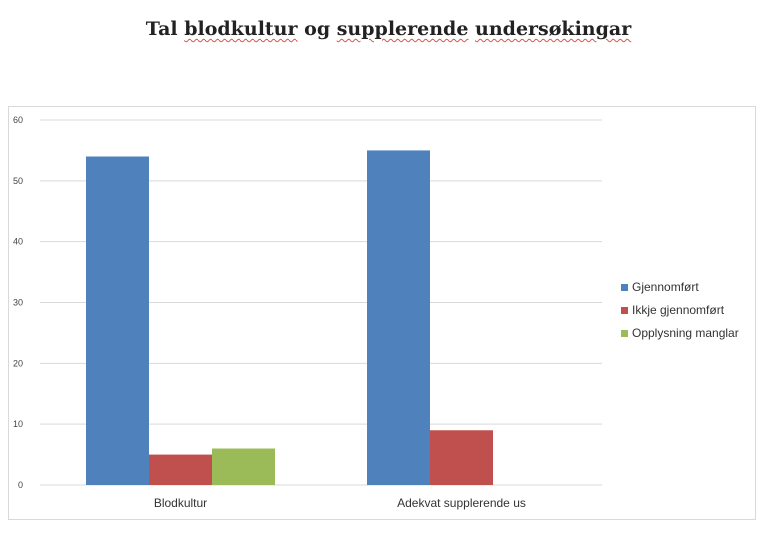 The width and height of the screenshot is (777, 534). Describe the element at coordinates (317, 29) in the screenshot. I see `title-word-3: og` at that location.